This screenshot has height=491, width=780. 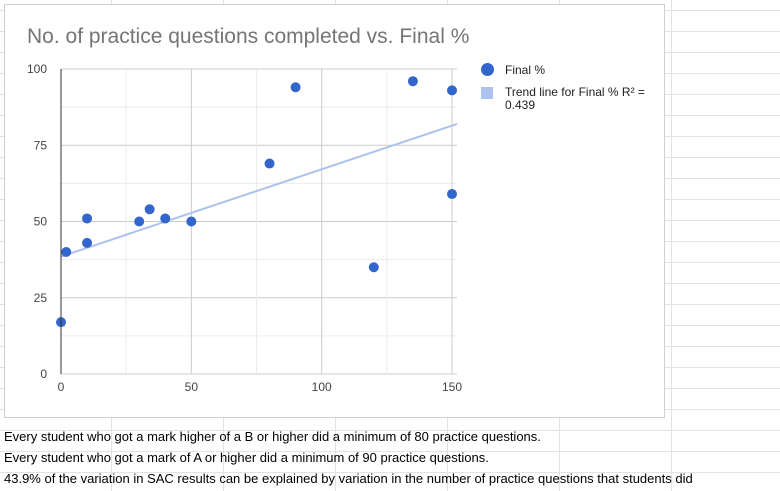 I want to click on legend-item-trendline: Trend line for Final % R² = 0.439, so click(x=569, y=99).